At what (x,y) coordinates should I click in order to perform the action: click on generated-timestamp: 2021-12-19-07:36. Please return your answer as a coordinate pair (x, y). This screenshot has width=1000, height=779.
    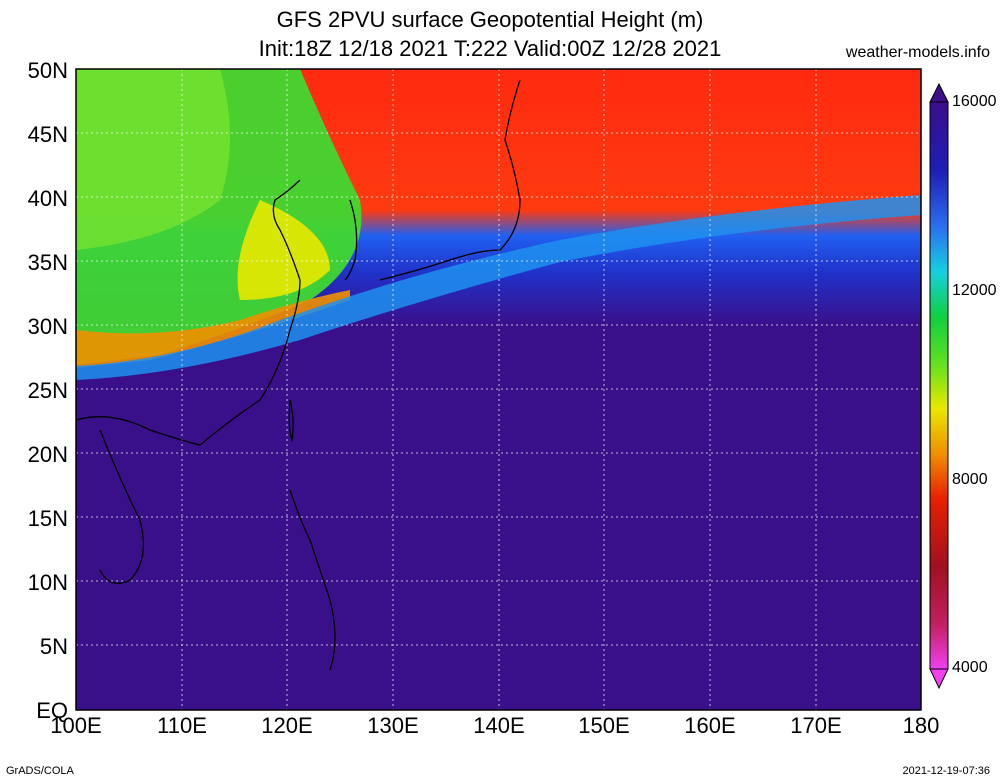
    Looking at the image, I should click on (946, 771).